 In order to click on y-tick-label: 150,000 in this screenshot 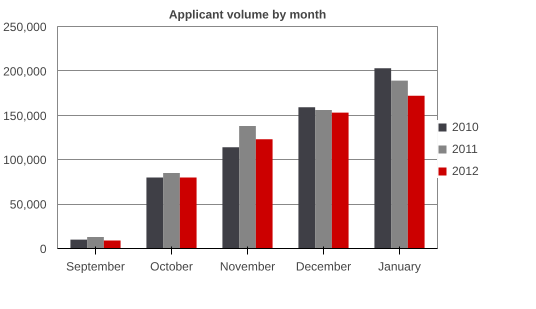, I will do `click(25, 115)`.